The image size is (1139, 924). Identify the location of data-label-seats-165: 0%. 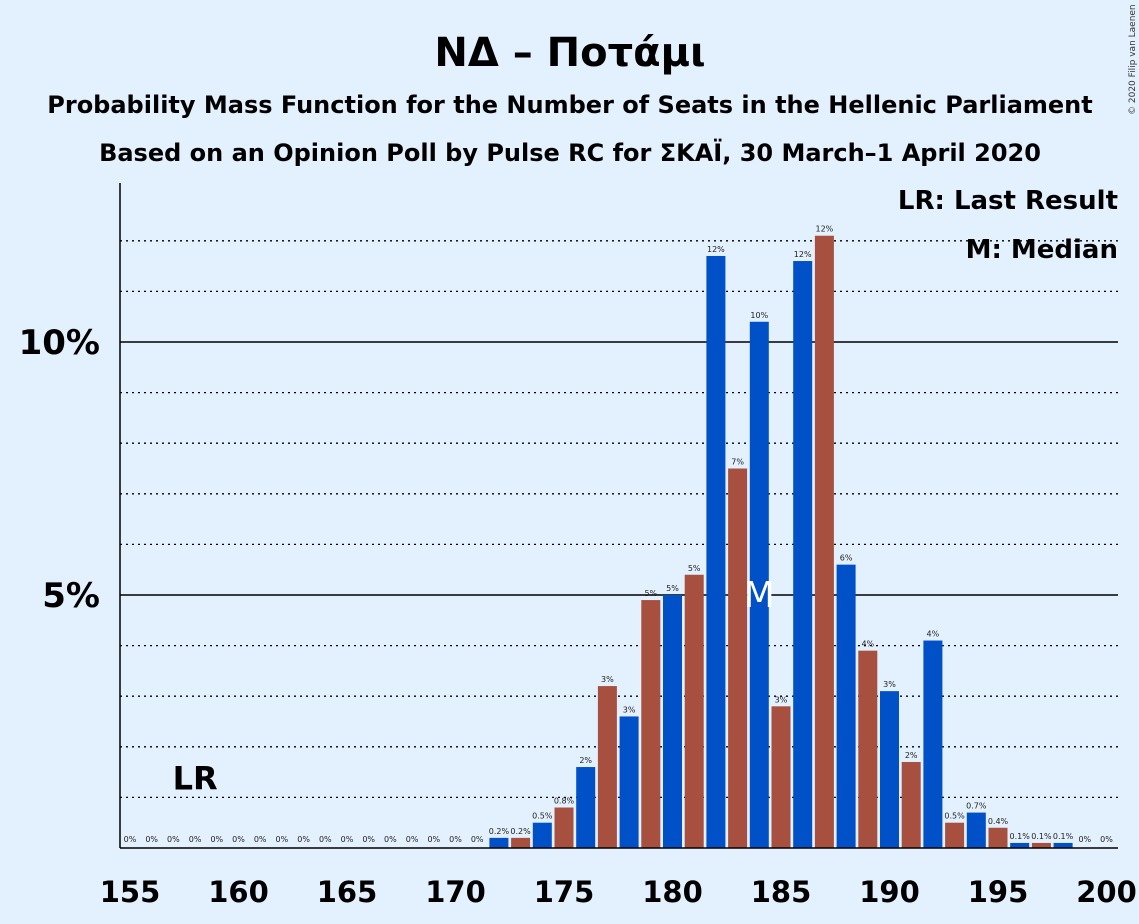
(347, 839).